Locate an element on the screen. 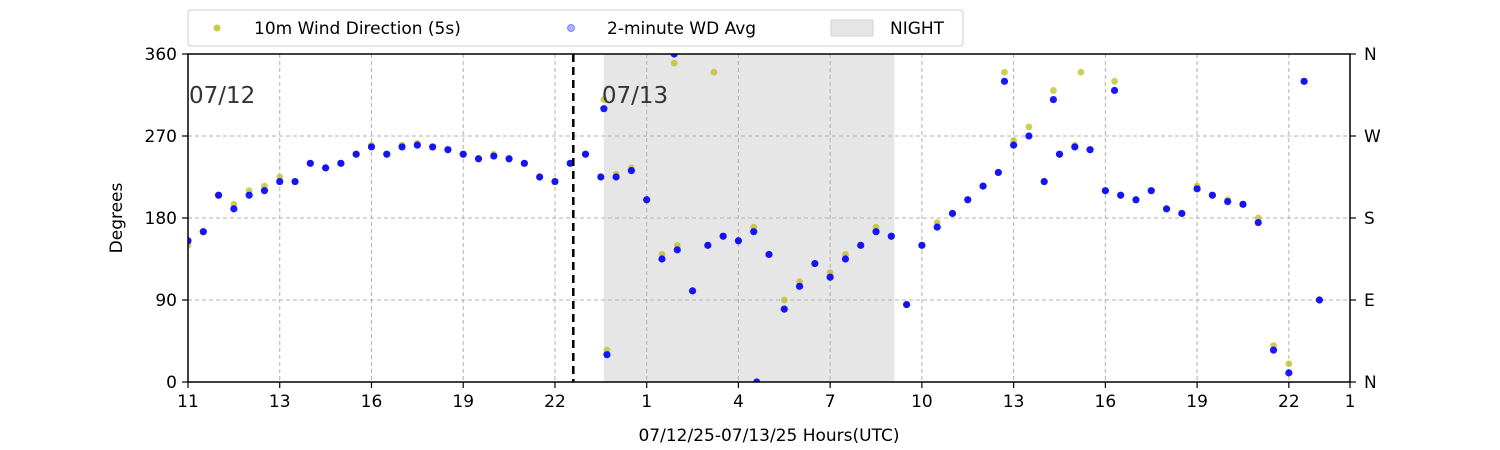 The height and width of the screenshot is (450, 1500). y2-axis-ticks: N E S W N is located at coordinates (1365, 219).